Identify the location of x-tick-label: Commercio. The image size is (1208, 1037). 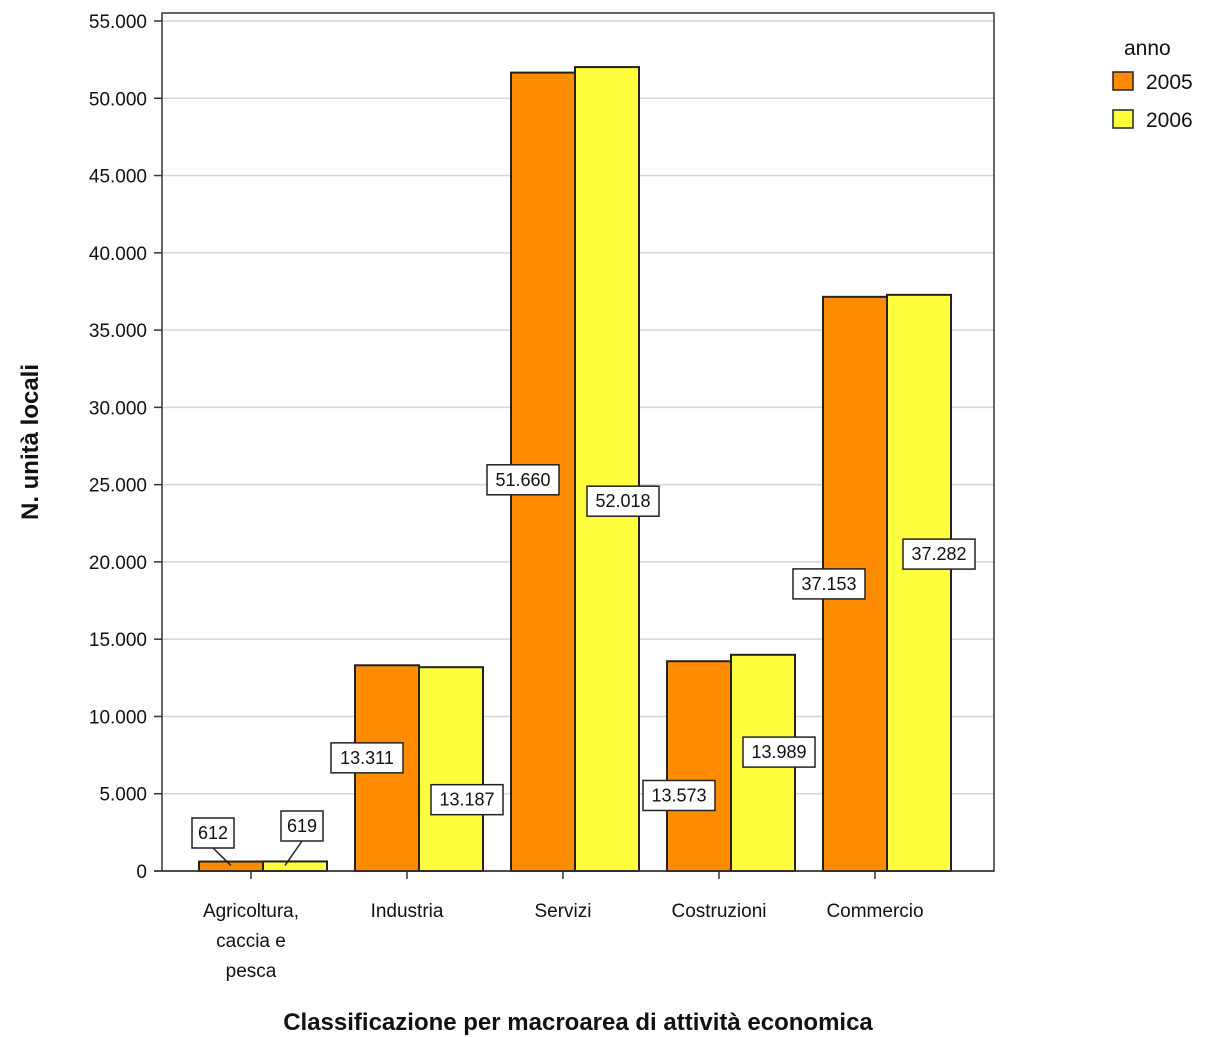
(874, 911).